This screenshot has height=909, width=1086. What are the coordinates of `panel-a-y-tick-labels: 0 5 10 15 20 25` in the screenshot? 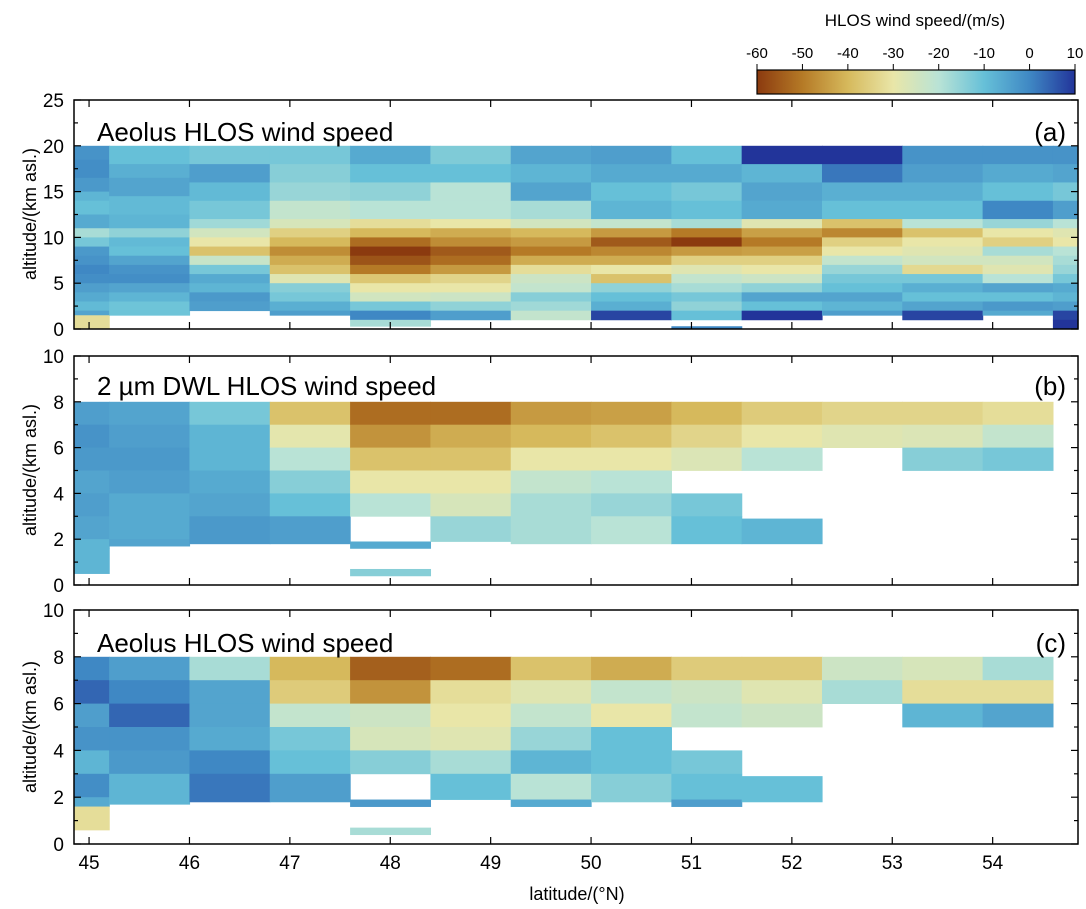 It's located at (53, 216).